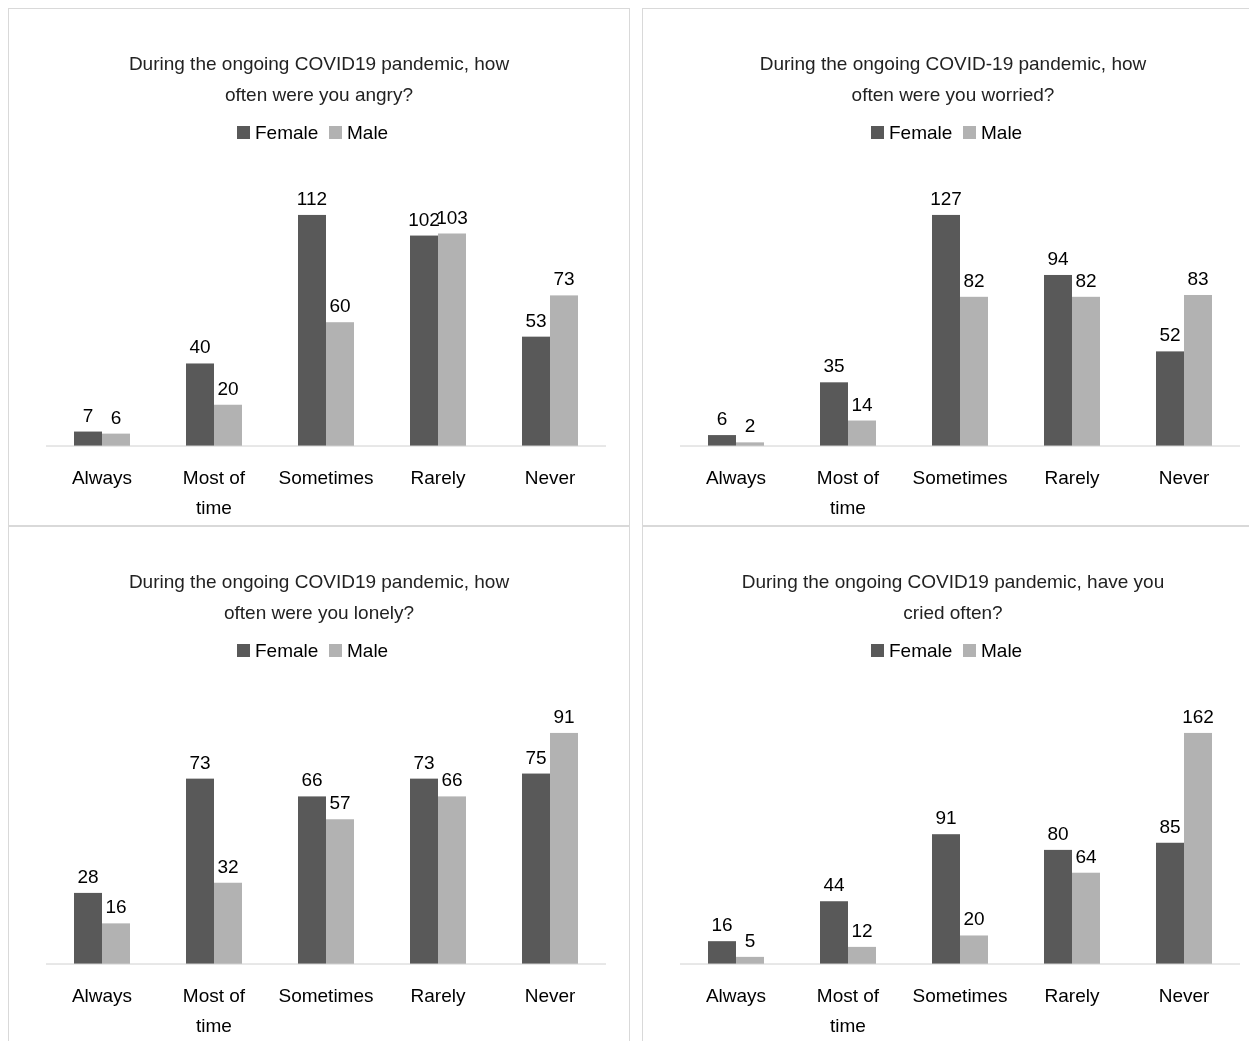 This screenshot has height=1041, width=1249. Describe the element at coordinates (340, 803) in the screenshot. I see `data-label: 57` at that location.